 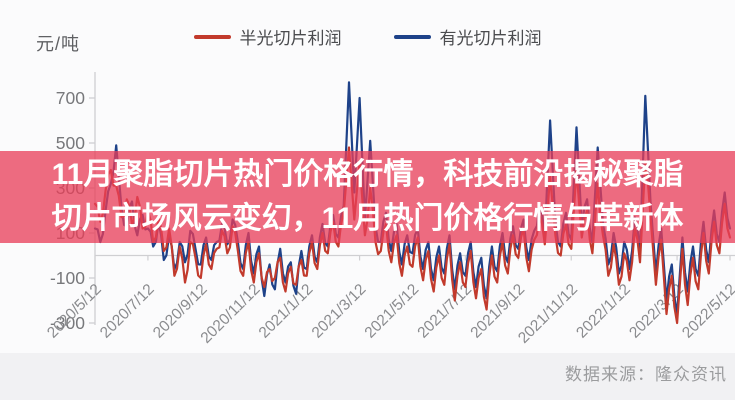 What do you see at coordinates (367, 174) in the screenshot?
I see `banner-title-line-1: 11月聚脂切片热门价格行情，科技前沿揭秘聚脂` at bounding box center [367, 174].